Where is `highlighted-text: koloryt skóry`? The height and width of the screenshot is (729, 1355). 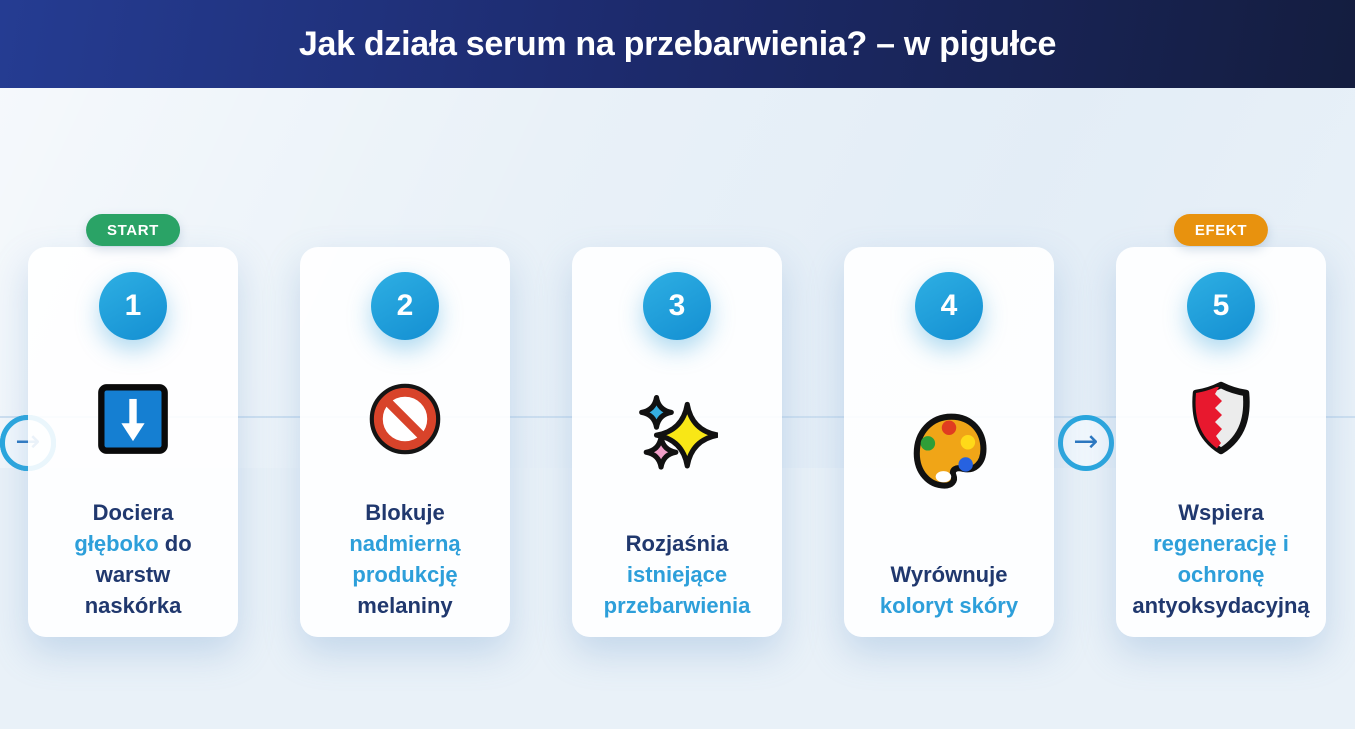 highlighted-text: koloryt skóry is located at coordinates (949, 605).